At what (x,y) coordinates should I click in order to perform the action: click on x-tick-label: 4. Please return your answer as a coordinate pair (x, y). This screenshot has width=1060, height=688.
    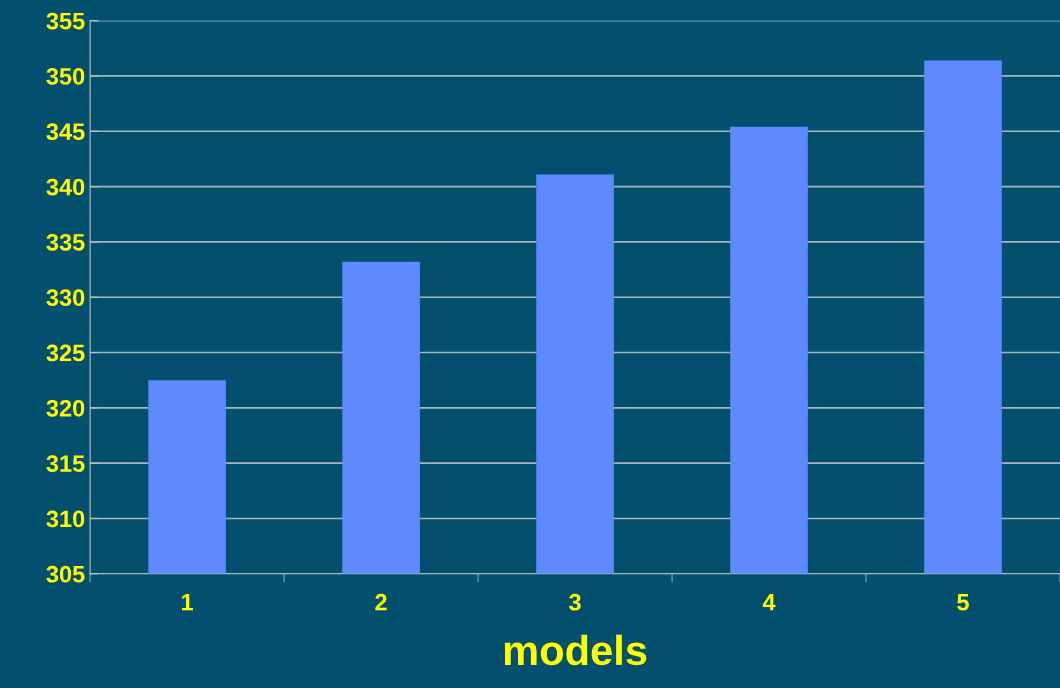
    Looking at the image, I should click on (769, 602).